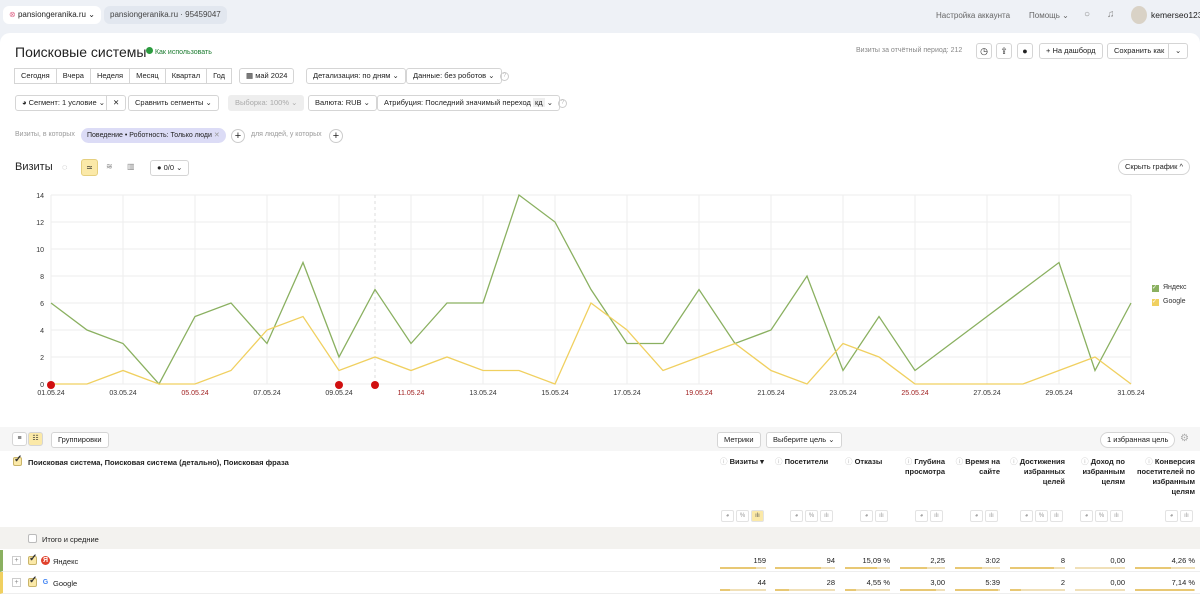 The image size is (1200, 597). What do you see at coordinates (992, 560) in the screenshot?
I see `table-cell: 3:02` at bounding box center [992, 560].